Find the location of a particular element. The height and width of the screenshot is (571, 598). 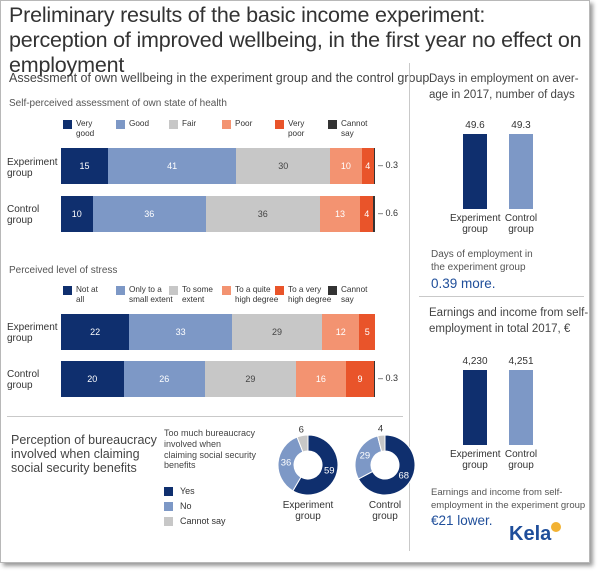

donut-value-label: 6 is located at coordinates (301, 430).